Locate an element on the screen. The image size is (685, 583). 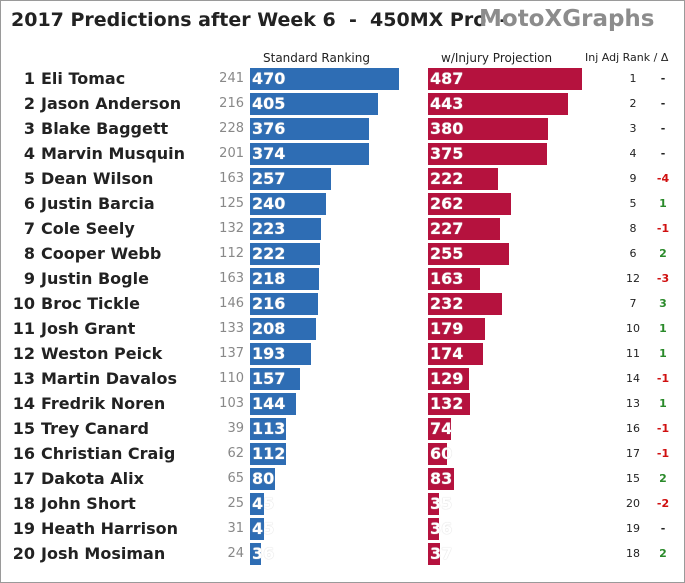
points: 216 is located at coordinates (231, 103).